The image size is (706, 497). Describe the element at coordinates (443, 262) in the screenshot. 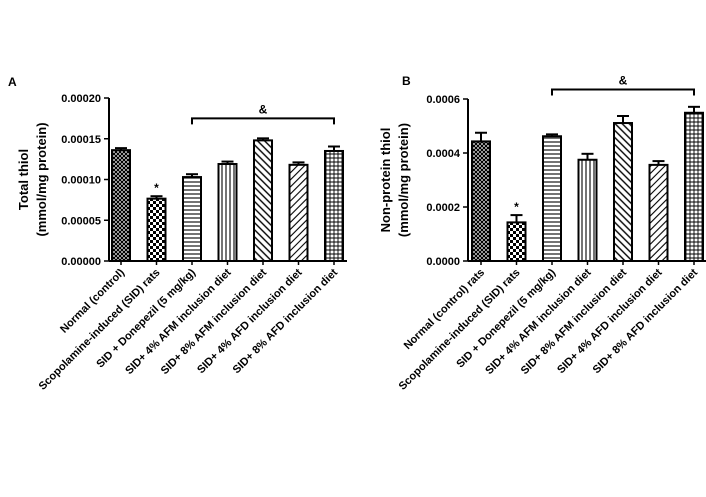

I see `y-tick-label: 0.0000` at that location.